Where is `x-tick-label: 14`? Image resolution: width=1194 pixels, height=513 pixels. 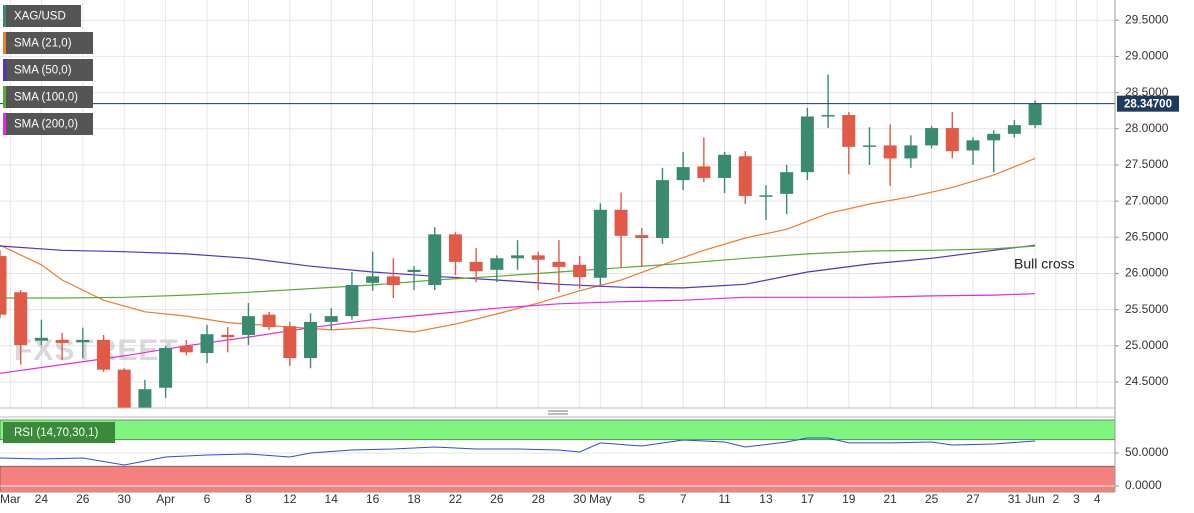 x-tick-label: 14 is located at coordinates (332, 499).